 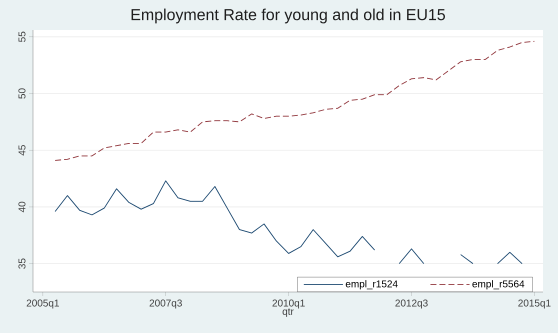 What do you see at coordinates (288, 304) in the screenshot?
I see `x-tick-label: 2010q1` at bounding box center [288, 304].